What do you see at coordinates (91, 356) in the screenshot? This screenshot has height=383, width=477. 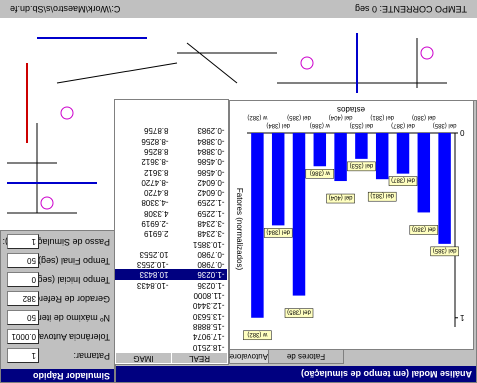 I see `field-label: Patamar:` at bounding box center [91, 356].